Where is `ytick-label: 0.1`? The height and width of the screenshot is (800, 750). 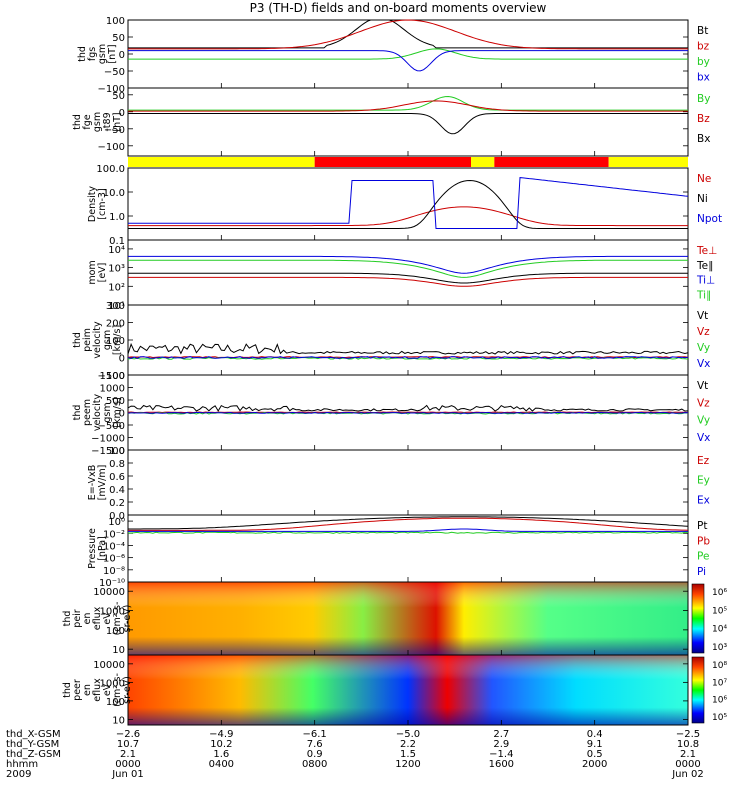
ytick-label: 0.1 is located at coordinates (117, 241).